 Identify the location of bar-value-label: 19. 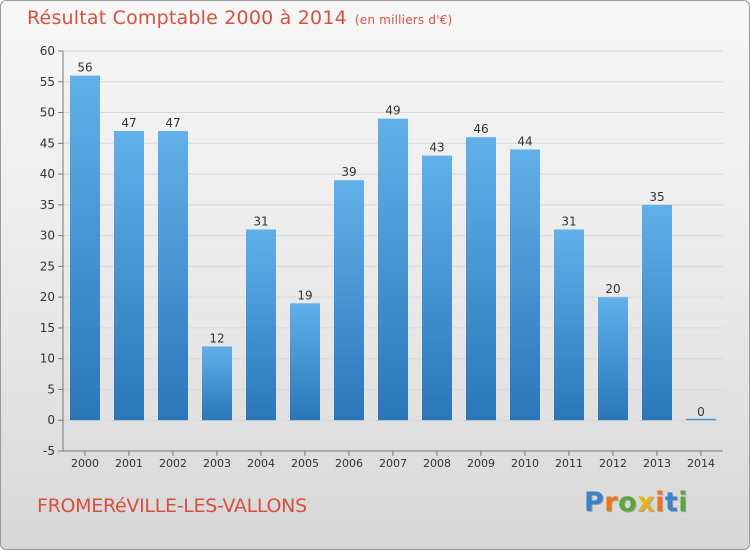
(304, 295).